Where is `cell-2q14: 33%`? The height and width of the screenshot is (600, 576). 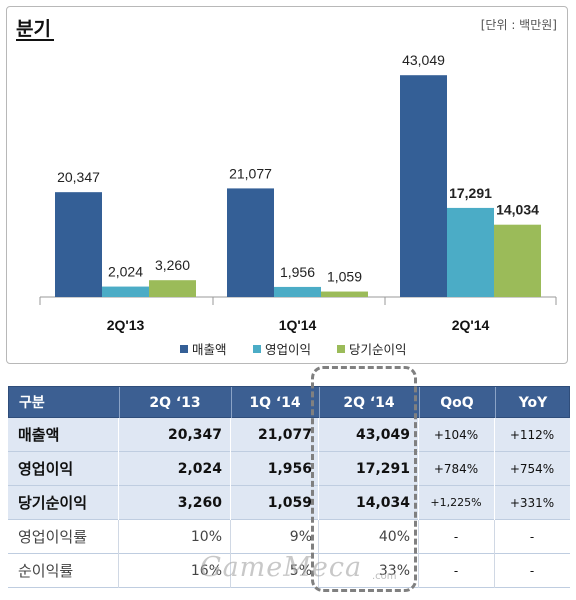 cell-2q14: 33% is located at coordinates (394, 571).